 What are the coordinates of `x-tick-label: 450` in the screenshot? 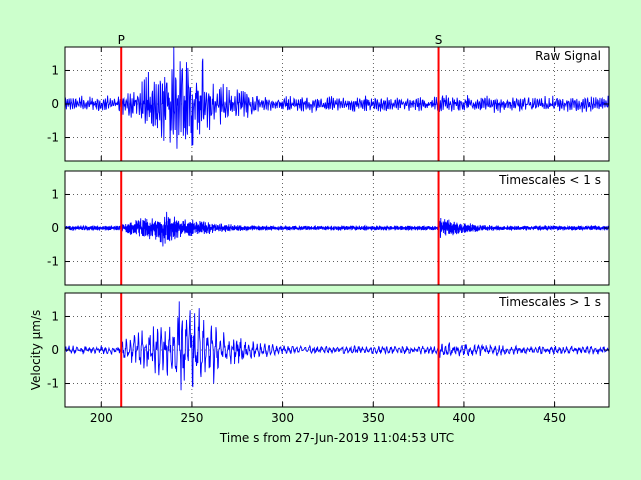 It's located at (554, 418).